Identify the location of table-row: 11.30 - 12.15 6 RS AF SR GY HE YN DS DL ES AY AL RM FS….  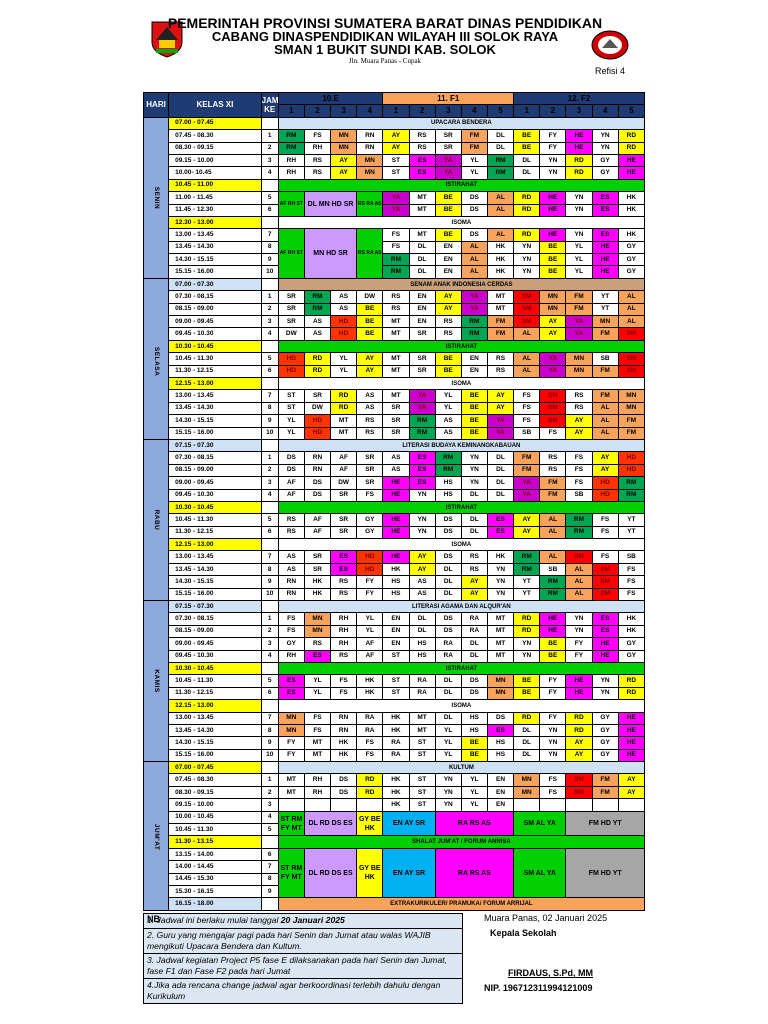
(395, 532).